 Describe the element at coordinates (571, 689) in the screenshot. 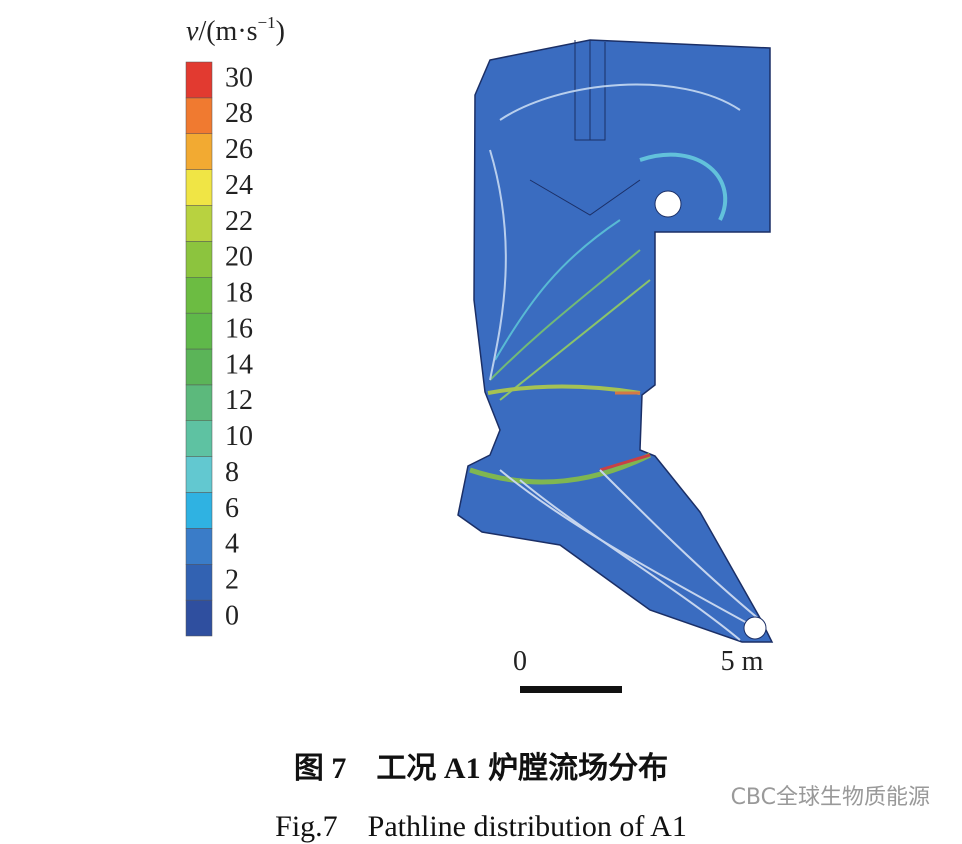

I see `scale-bar` at that location.